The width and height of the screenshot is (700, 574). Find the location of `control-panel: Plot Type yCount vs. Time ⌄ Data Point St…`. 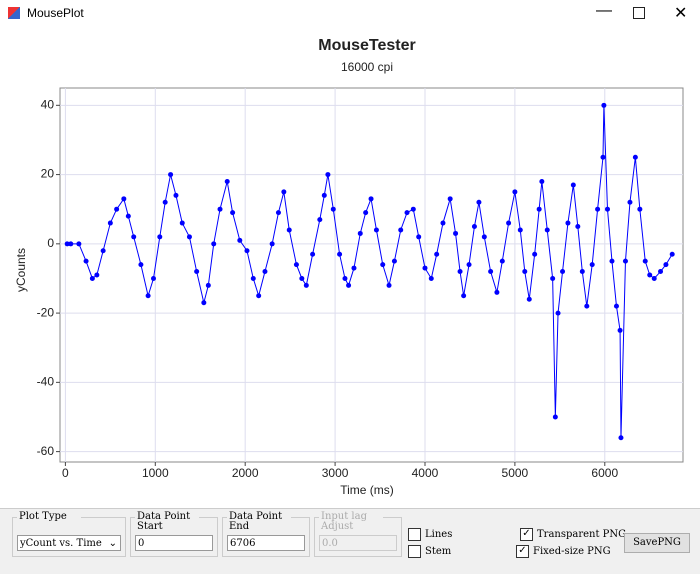

control-panel: Plot Type yCount vs. Time ⌄ Data Point St… is located at coordinates (350, 541).